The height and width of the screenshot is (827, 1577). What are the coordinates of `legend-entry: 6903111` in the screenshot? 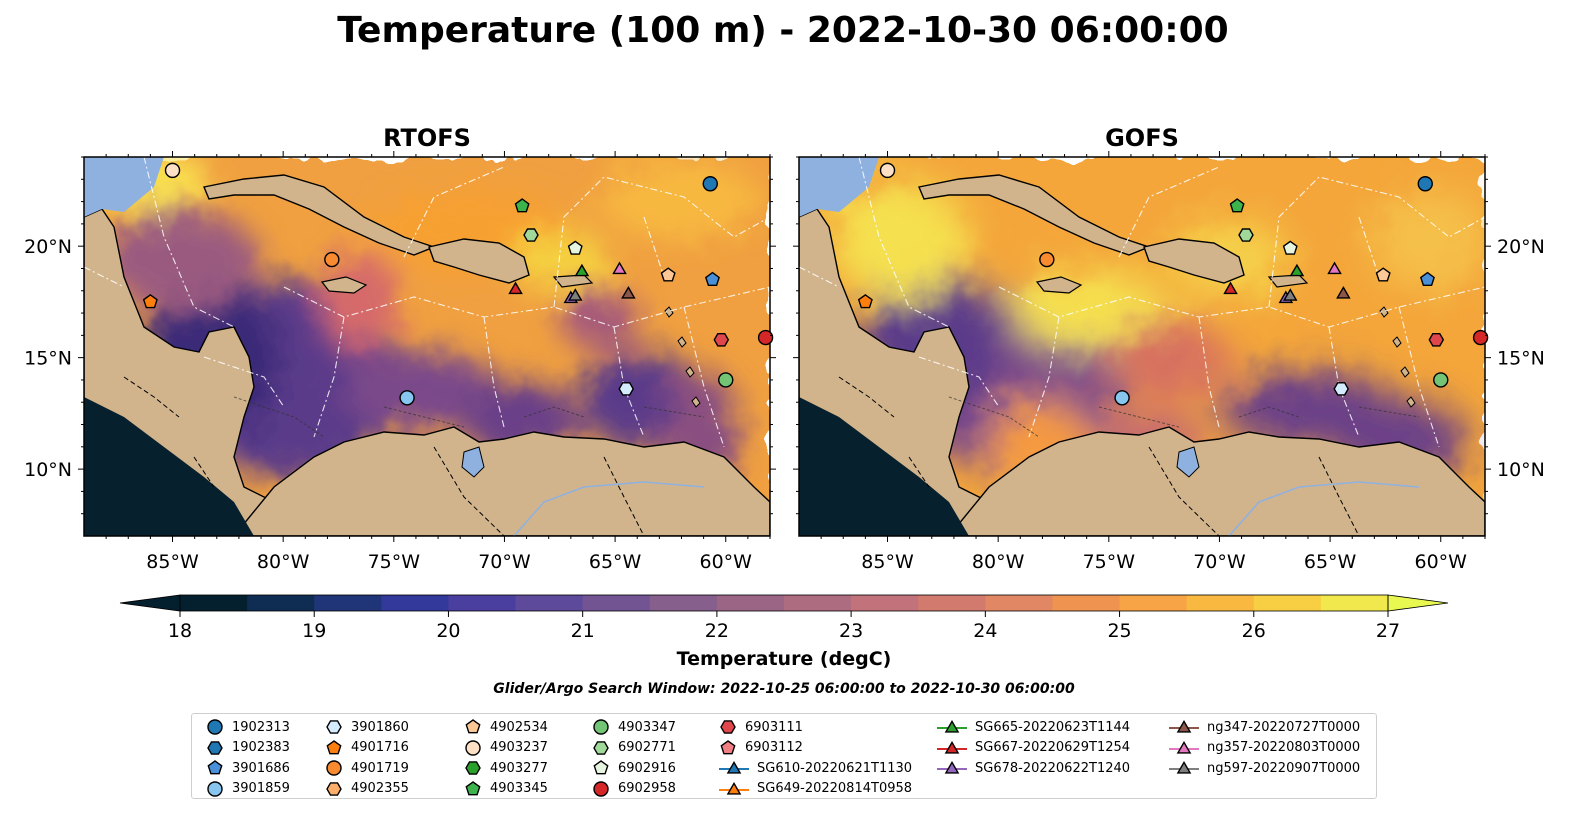 It's located at (761, 727).